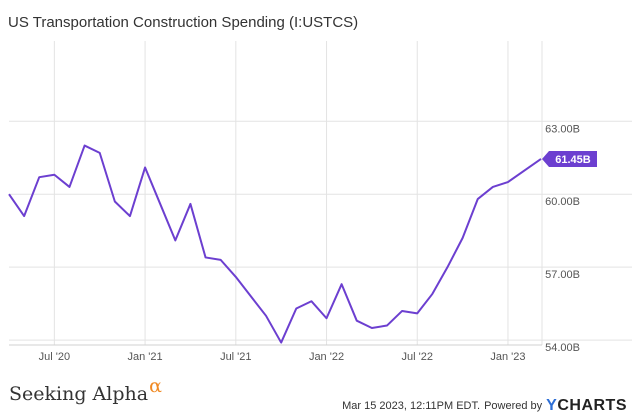  I want to click on powered-by-text: Powered by, so click(513, 406).